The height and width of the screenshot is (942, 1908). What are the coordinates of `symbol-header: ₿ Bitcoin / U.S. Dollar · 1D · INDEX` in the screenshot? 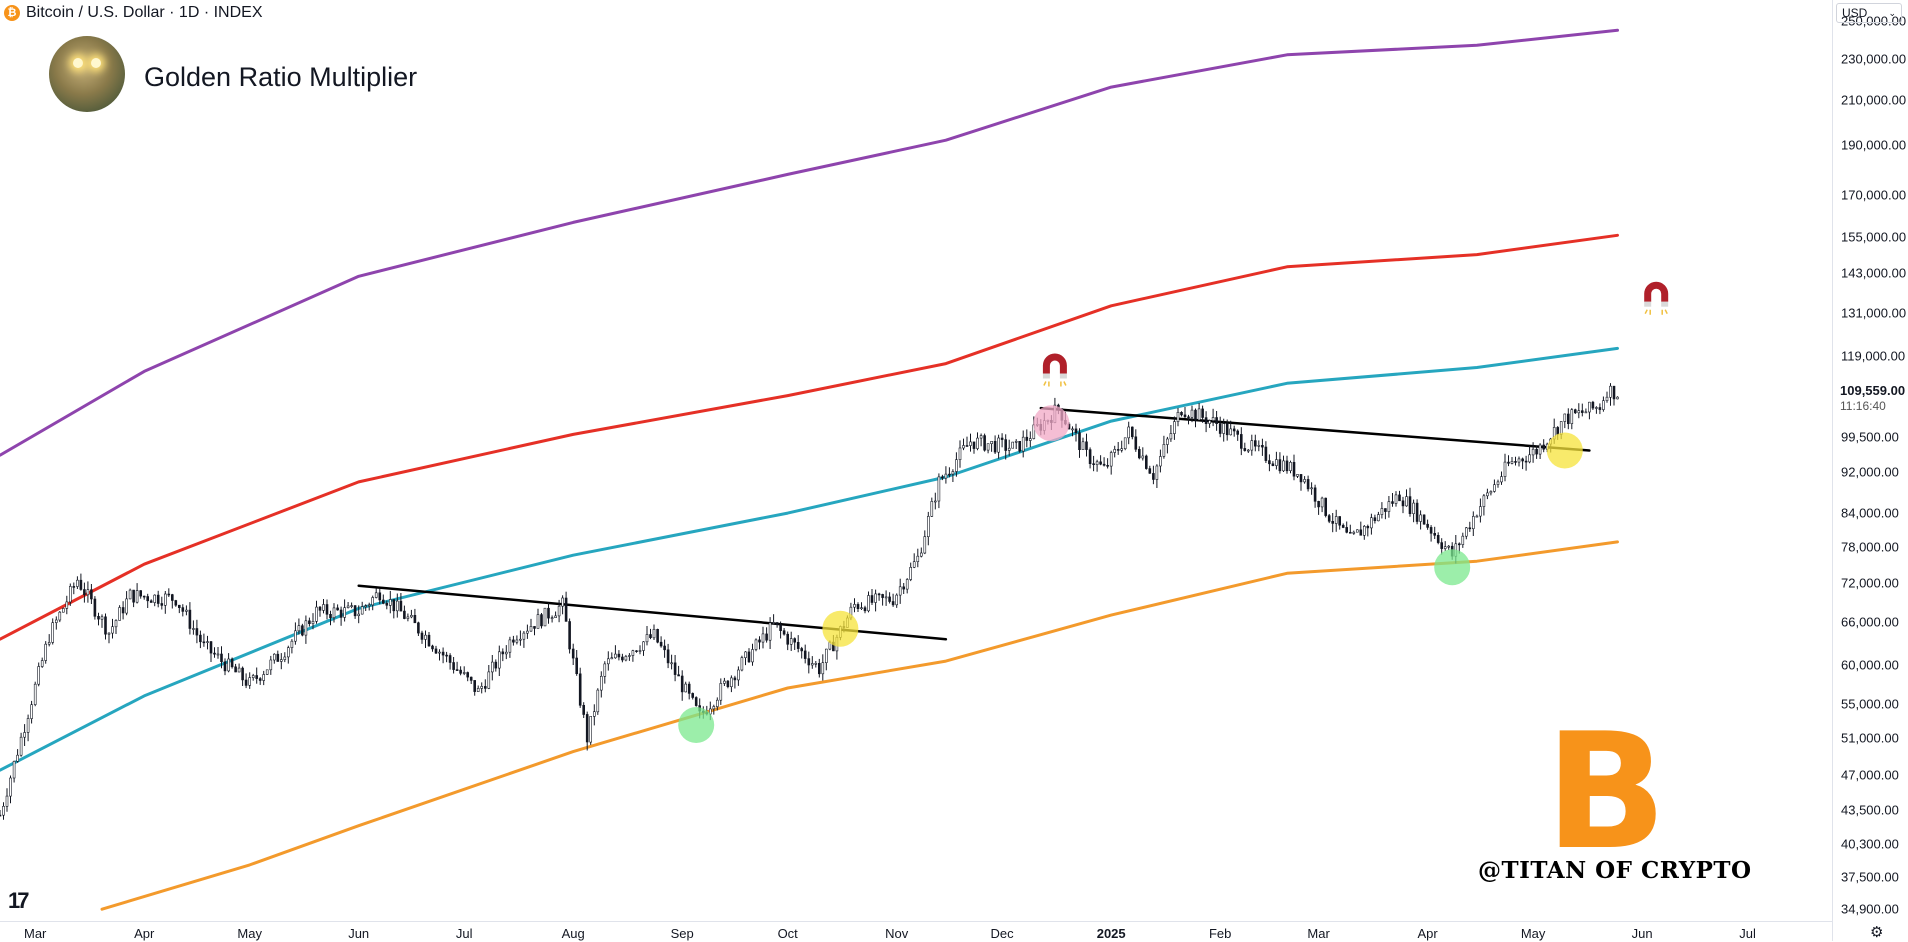 It's located at (133, 13).